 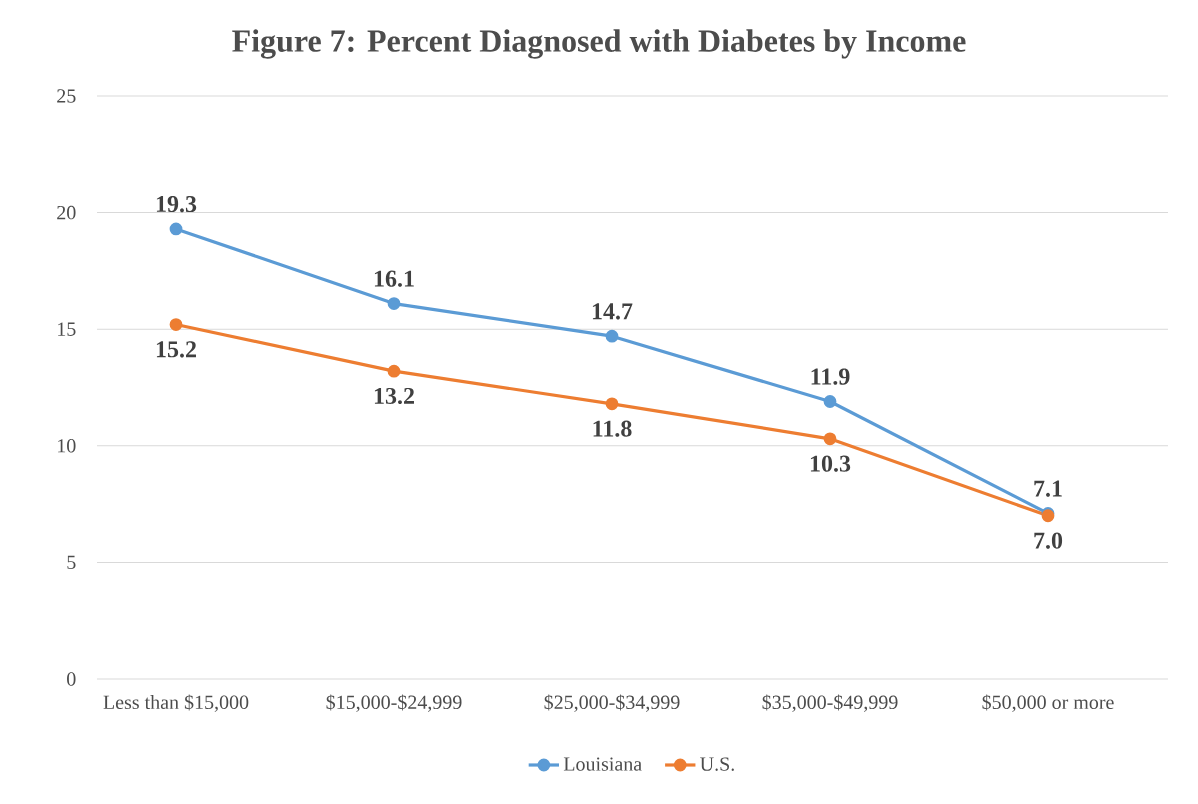 What do you see at coordinates (66, 212) in the screenshot?
I see `y-tick-label: 20` at bounding box center [66, 212].